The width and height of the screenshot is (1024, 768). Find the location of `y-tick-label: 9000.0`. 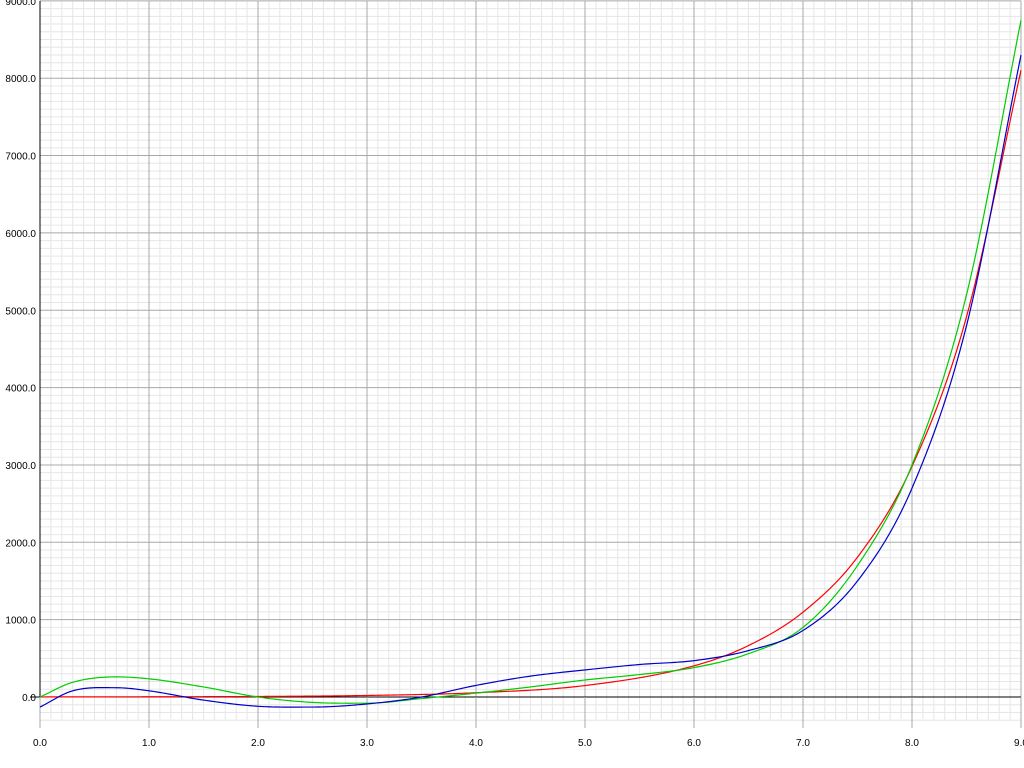

y-tick-label: 9000.0 is located at coordinates (20, 4).